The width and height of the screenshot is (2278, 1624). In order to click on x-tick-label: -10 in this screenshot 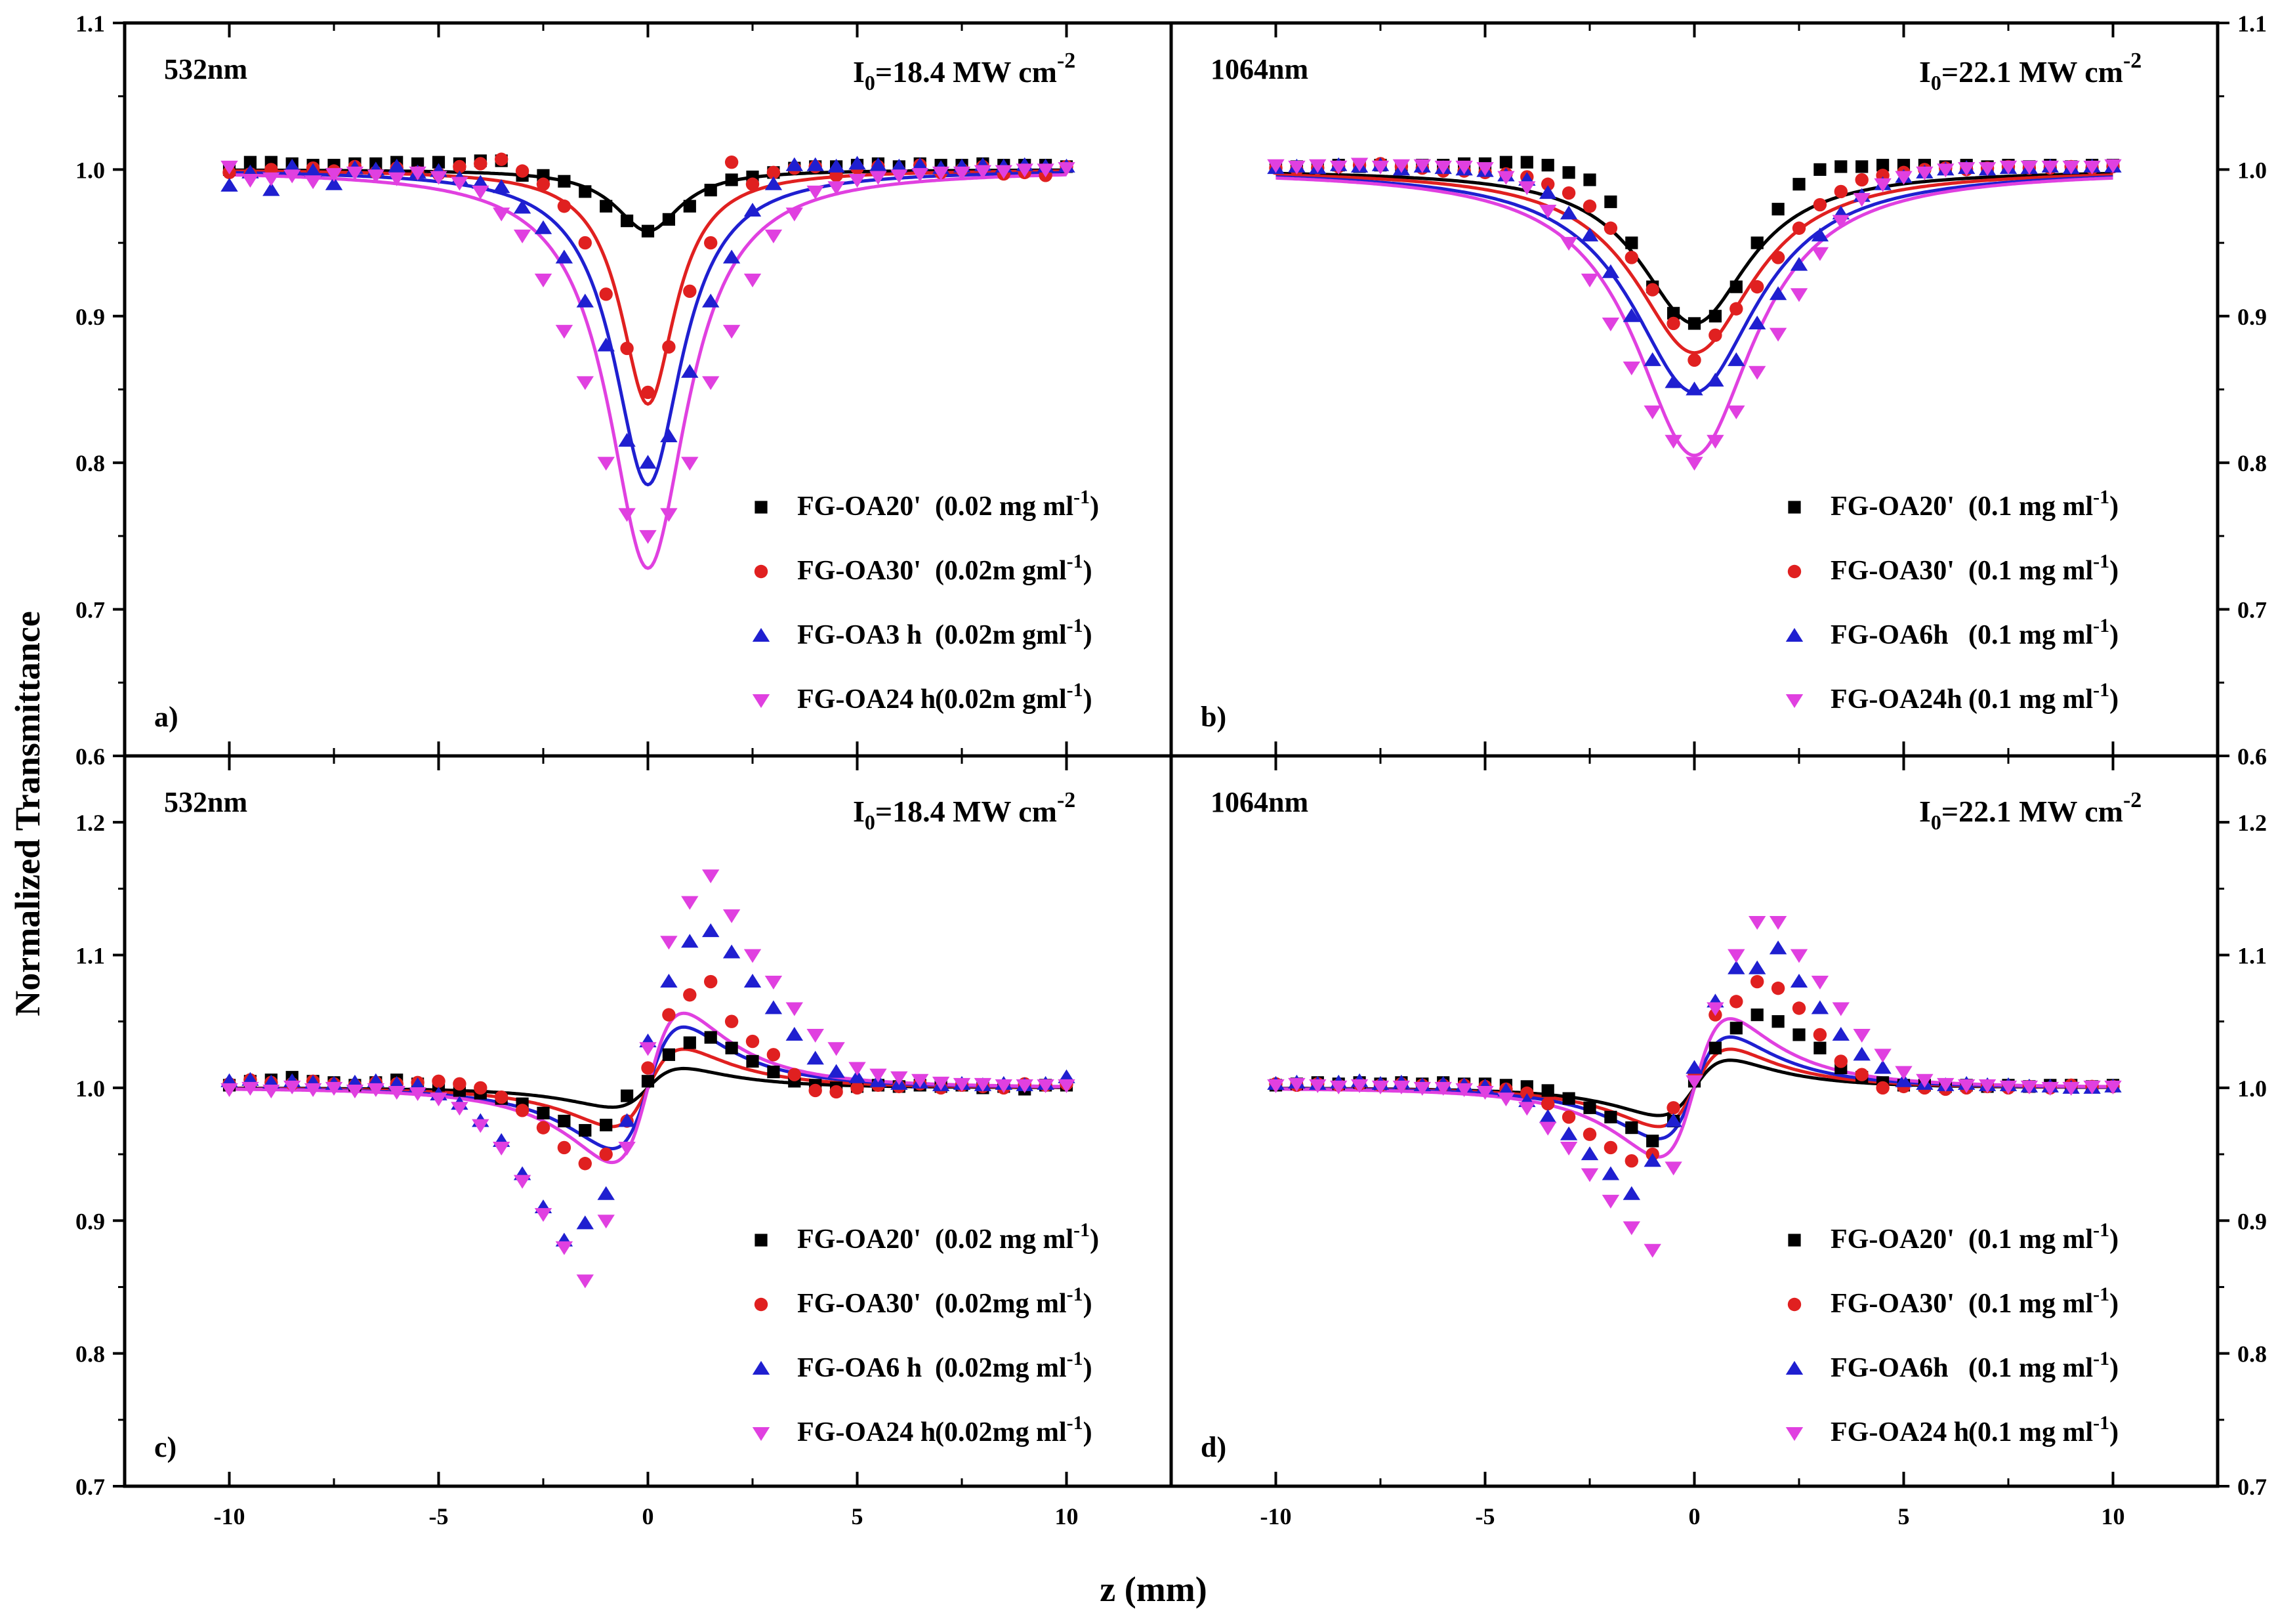, I will do `click(1276, 1516)`.